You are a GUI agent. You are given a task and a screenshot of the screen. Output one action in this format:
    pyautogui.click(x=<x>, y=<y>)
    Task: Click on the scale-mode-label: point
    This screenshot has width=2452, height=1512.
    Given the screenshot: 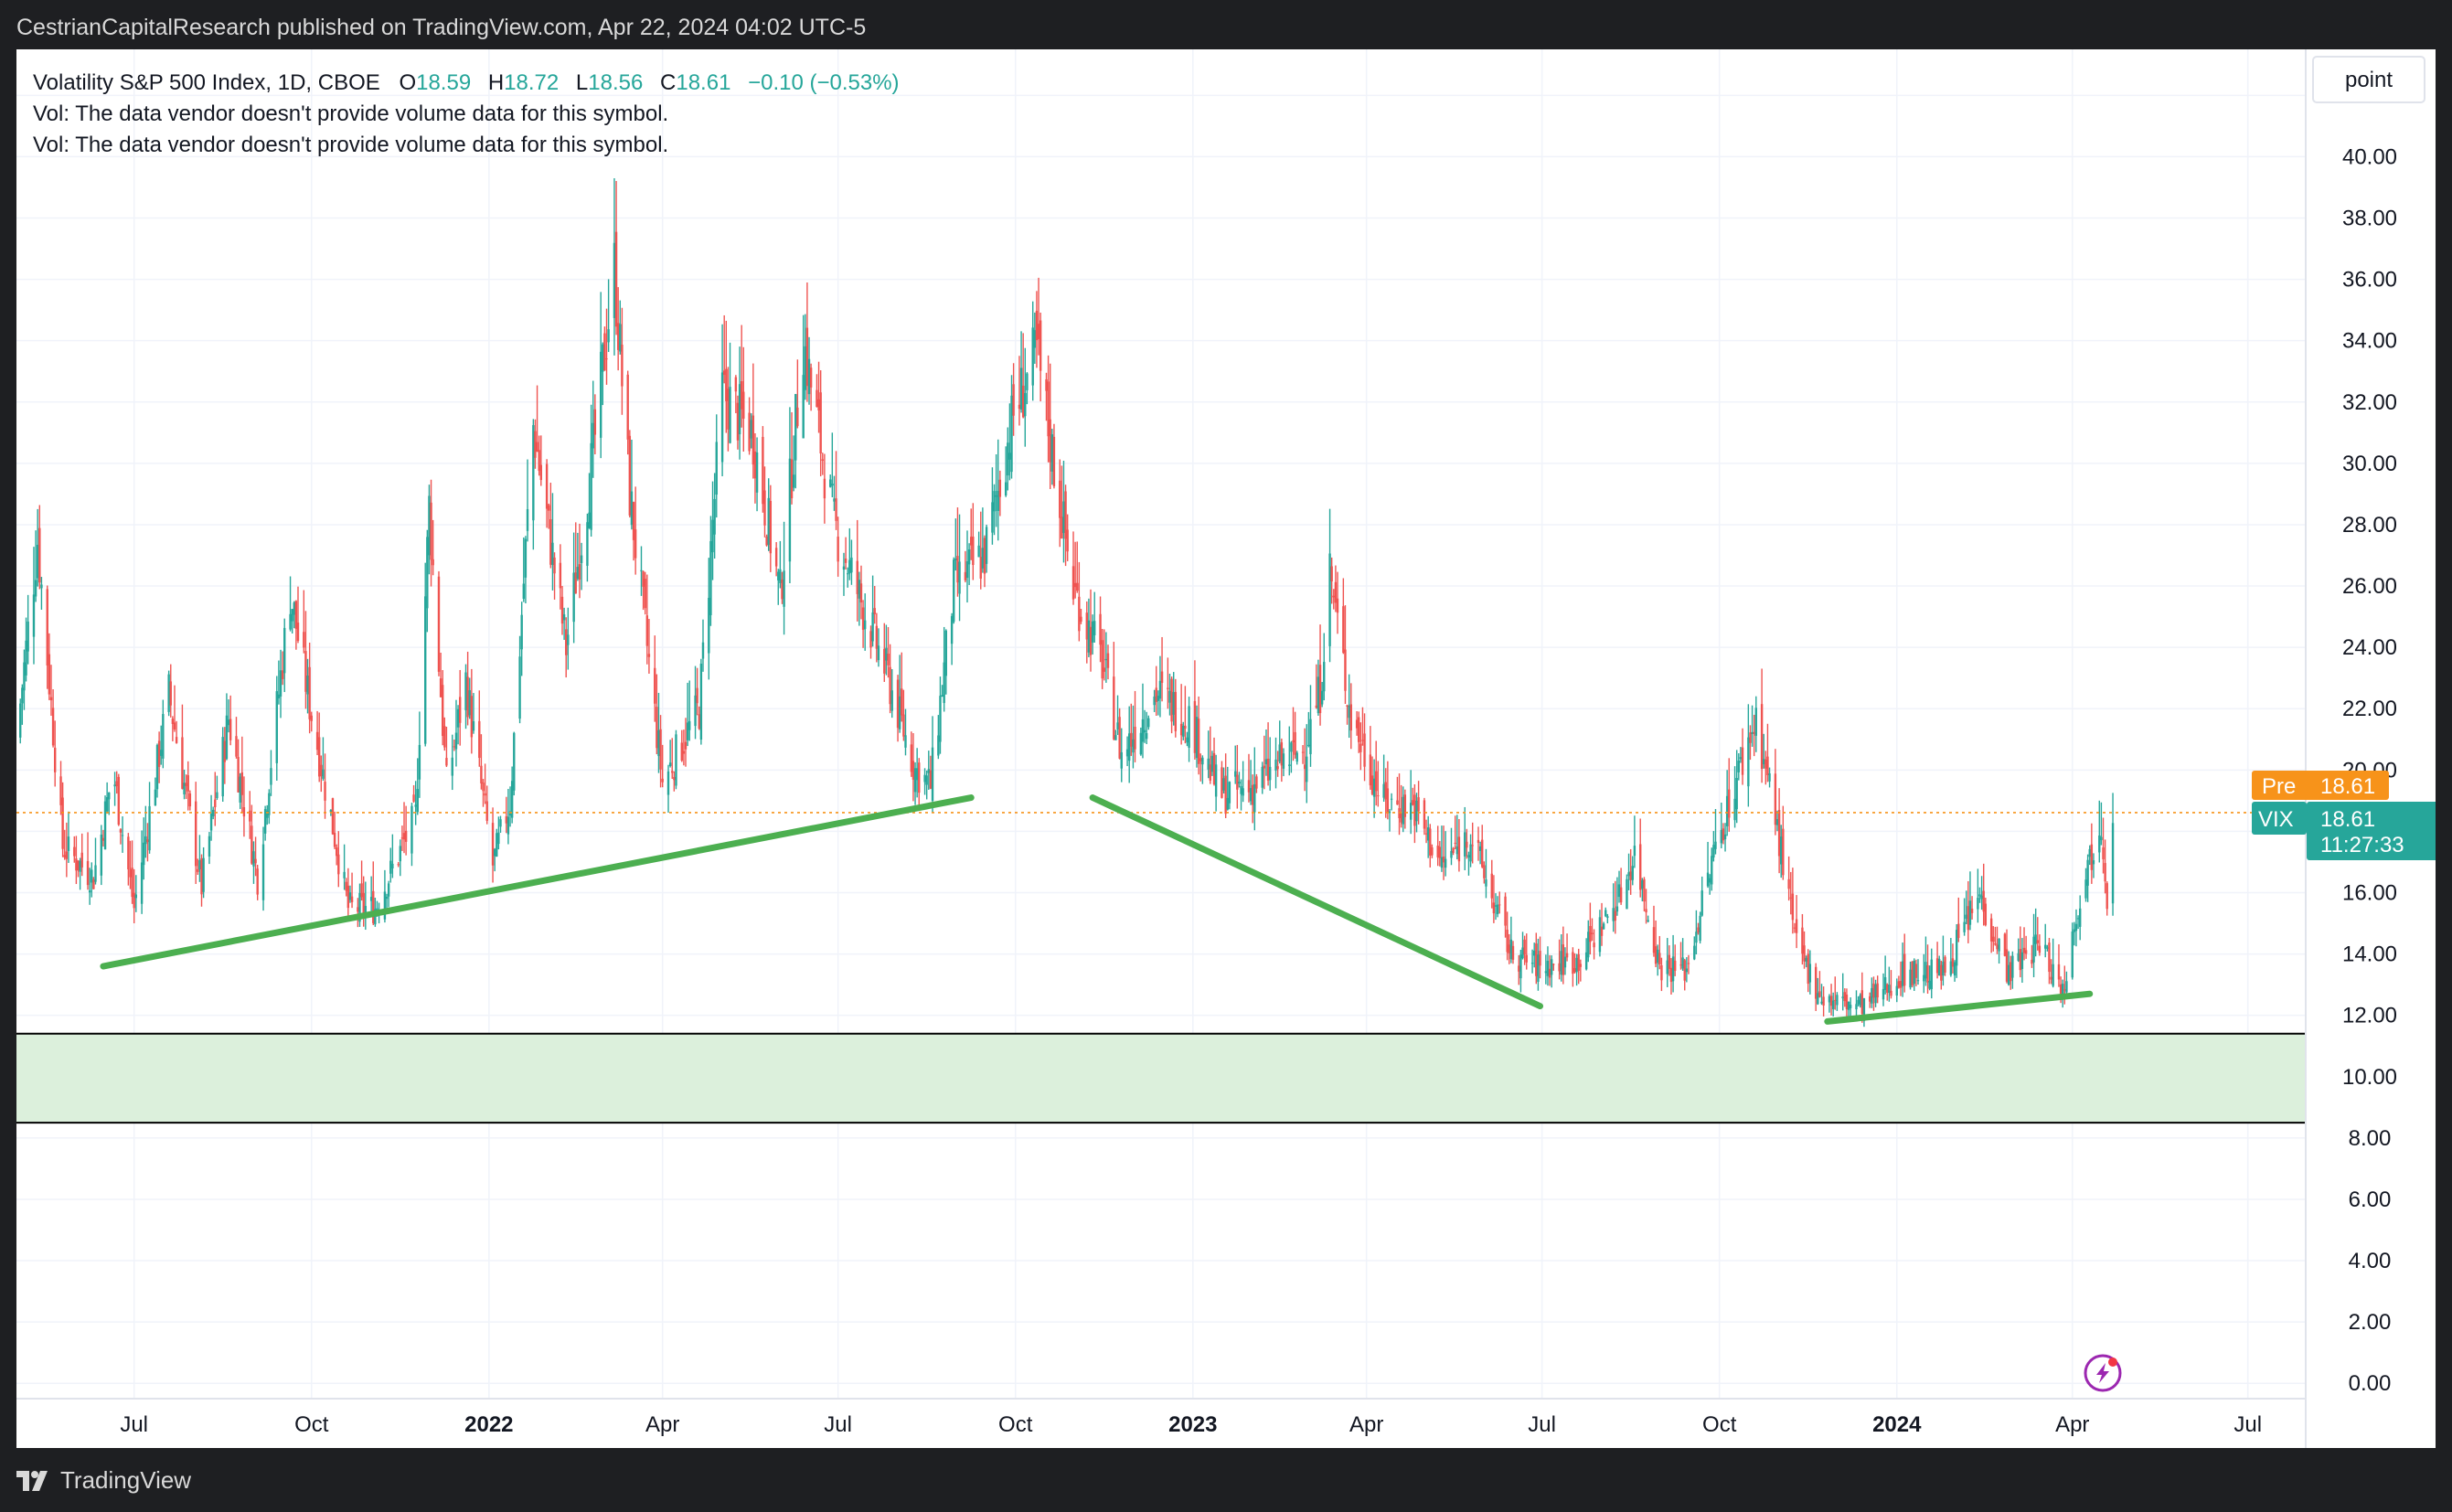 What is the action you would take?
    pyautogui.click(x=2369, y=80)
    